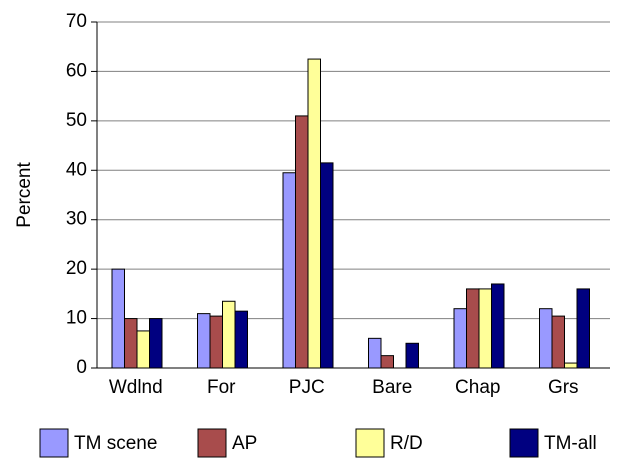  I want to click on y-tick-label: 60, so click(76, 70).